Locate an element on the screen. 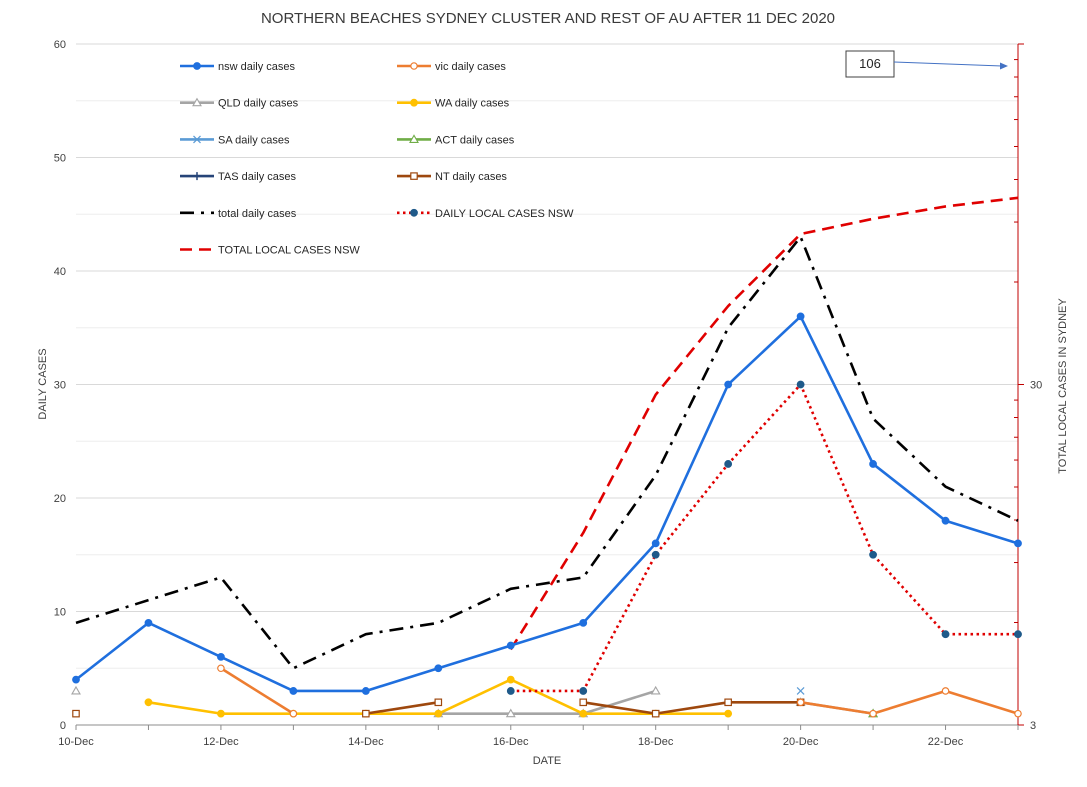 The image size is (1087, 787). series-sa-daily-cases is located at coordinates (800, 691).